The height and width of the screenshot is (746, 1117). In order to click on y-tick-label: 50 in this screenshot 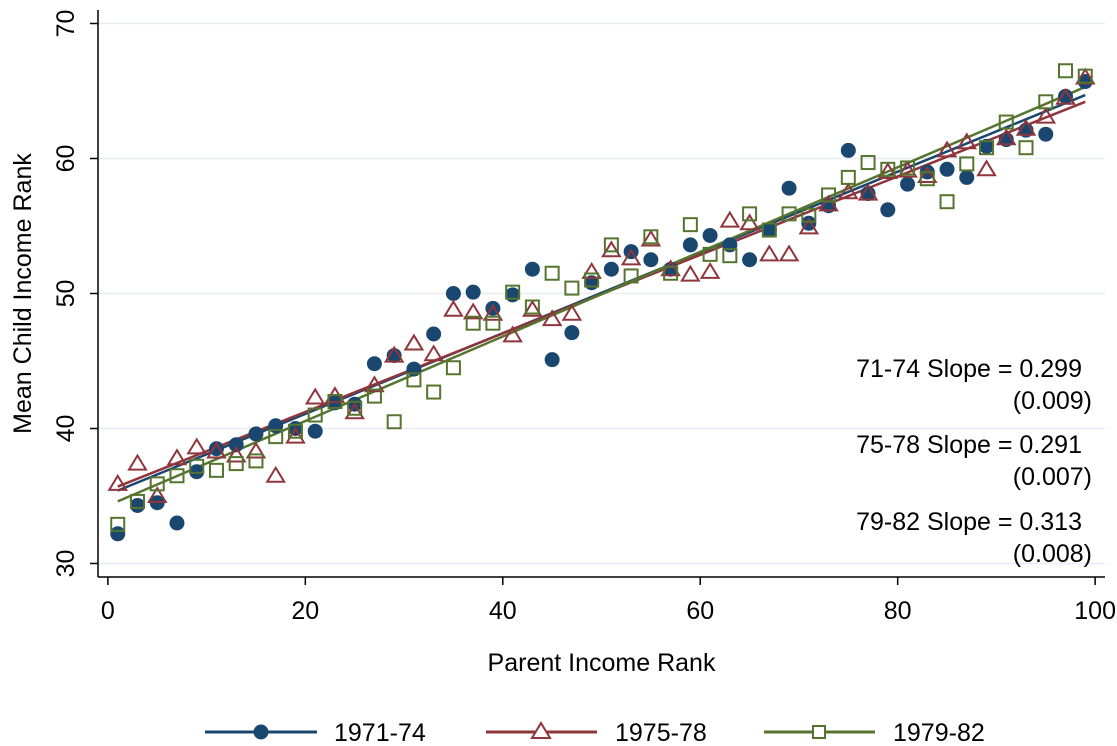, I will do `click(66, 294)`.